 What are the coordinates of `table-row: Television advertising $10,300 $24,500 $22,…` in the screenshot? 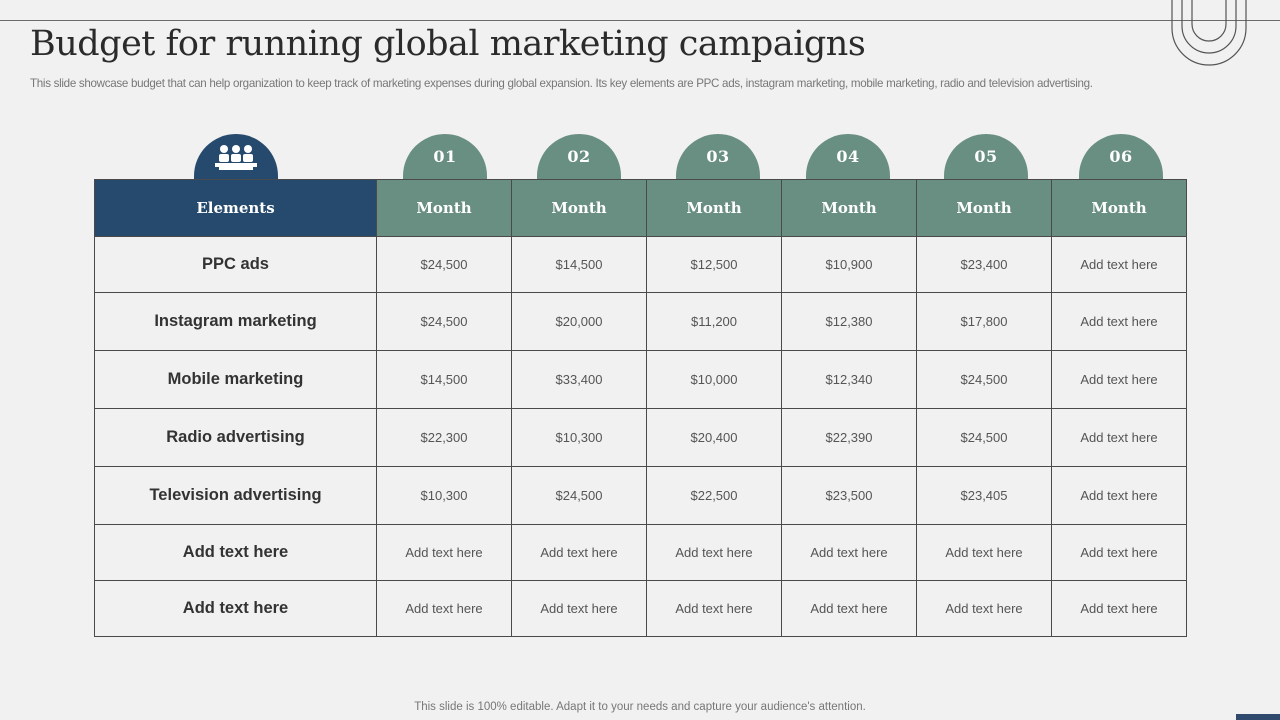 It's located at (640, 495).